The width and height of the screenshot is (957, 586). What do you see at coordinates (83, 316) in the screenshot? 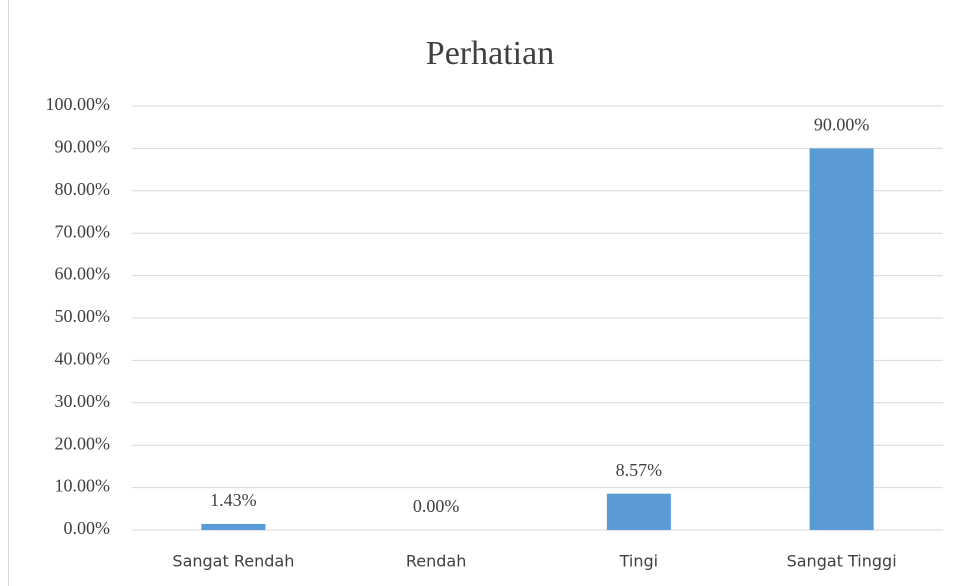
I see `y-tick-label: 50.00%` at bounding box center [83, 316].